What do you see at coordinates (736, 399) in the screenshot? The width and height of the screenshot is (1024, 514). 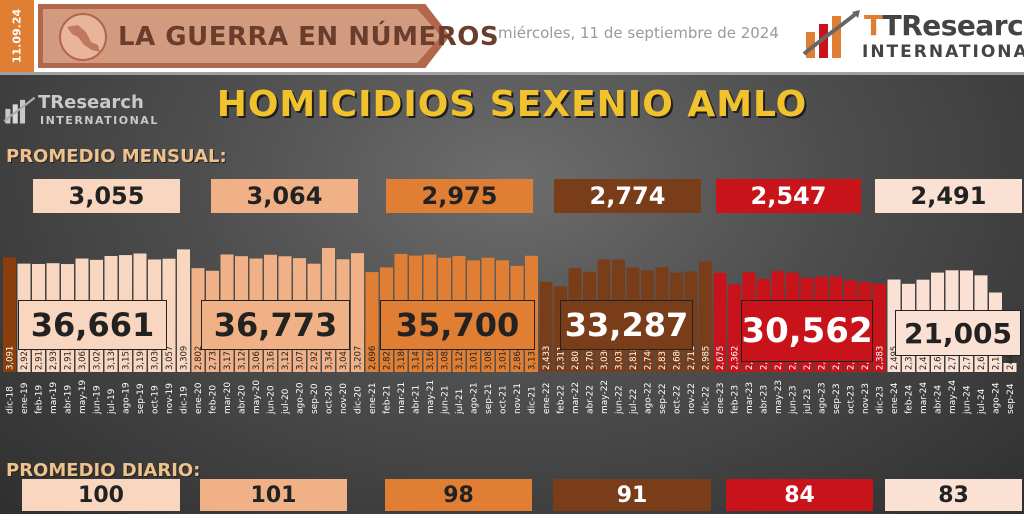 I see `category-label-feb-23: feb-23` at bounding box center [736, 399].